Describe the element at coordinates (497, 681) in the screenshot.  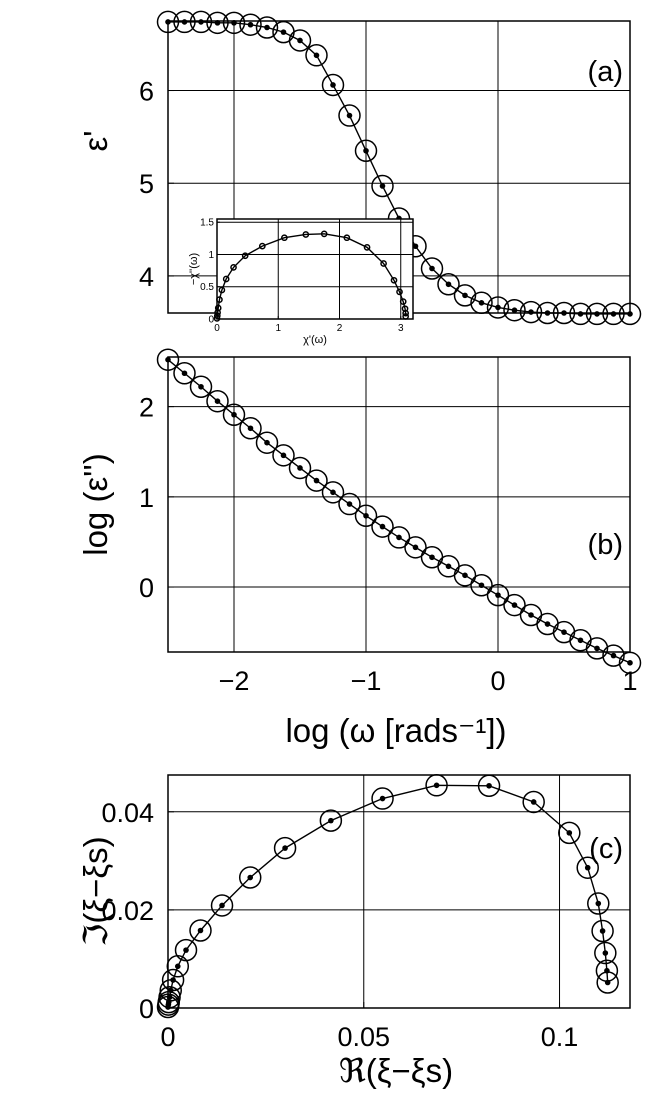
I see `x-tick-label: 0` at that location.